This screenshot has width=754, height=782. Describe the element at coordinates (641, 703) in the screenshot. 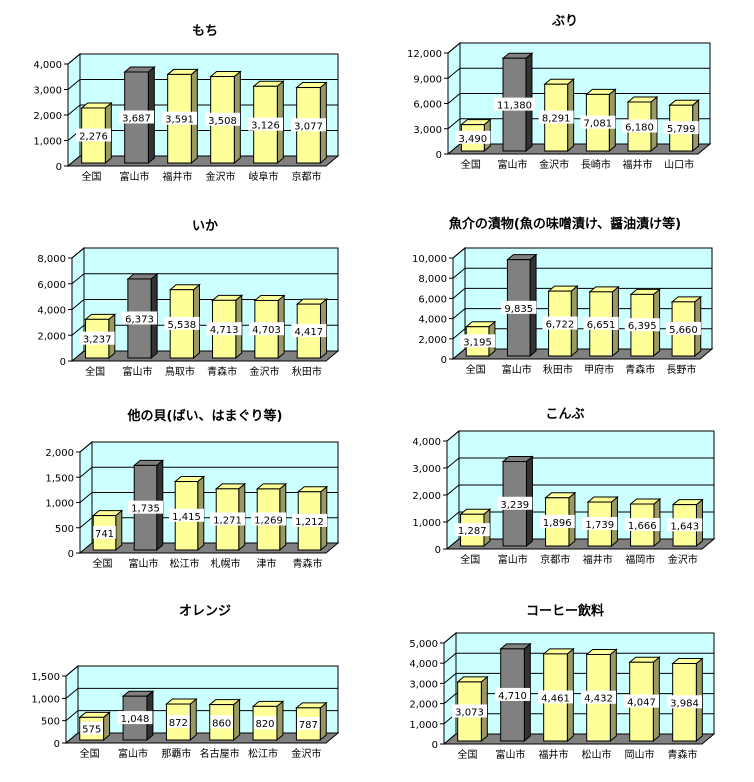

I see `data-label: 4,047` at that location.